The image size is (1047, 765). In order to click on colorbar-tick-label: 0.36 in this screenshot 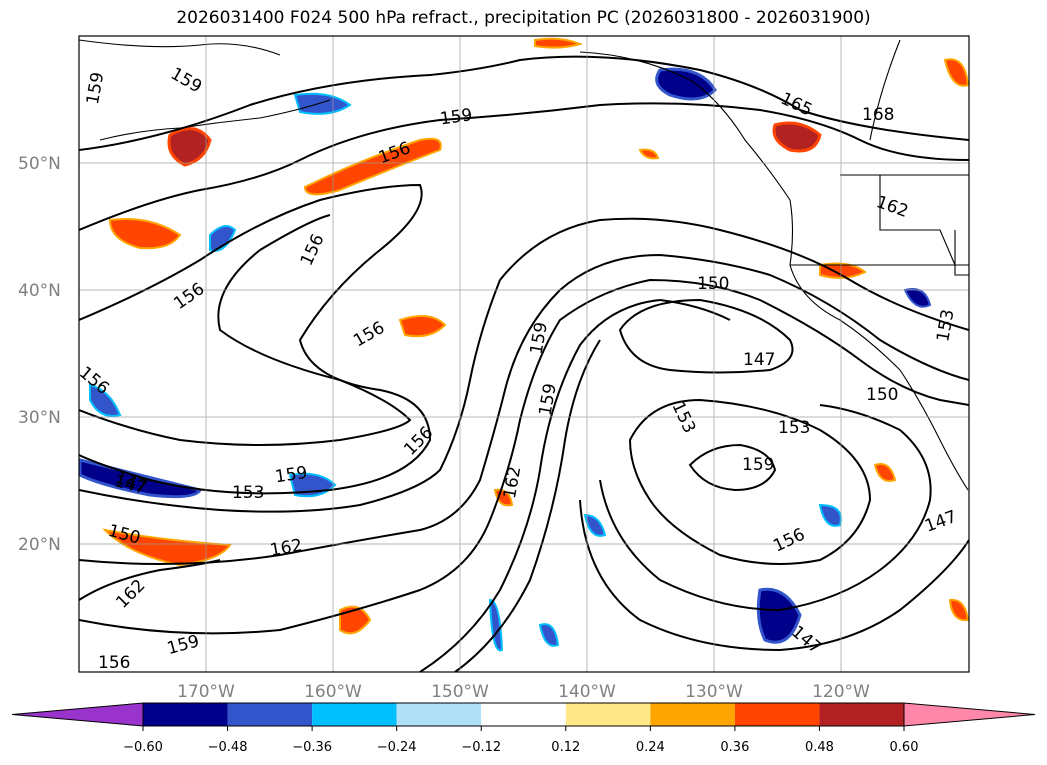, I will do `click(734, 747)`.